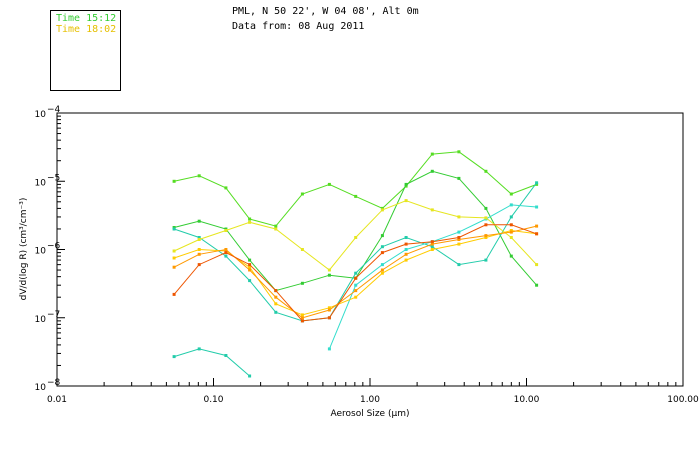 The height and width of the screenshot is (450, 700). I want to click on data-date-header: Data from: 08 Aug 2011, so click(298, 26).